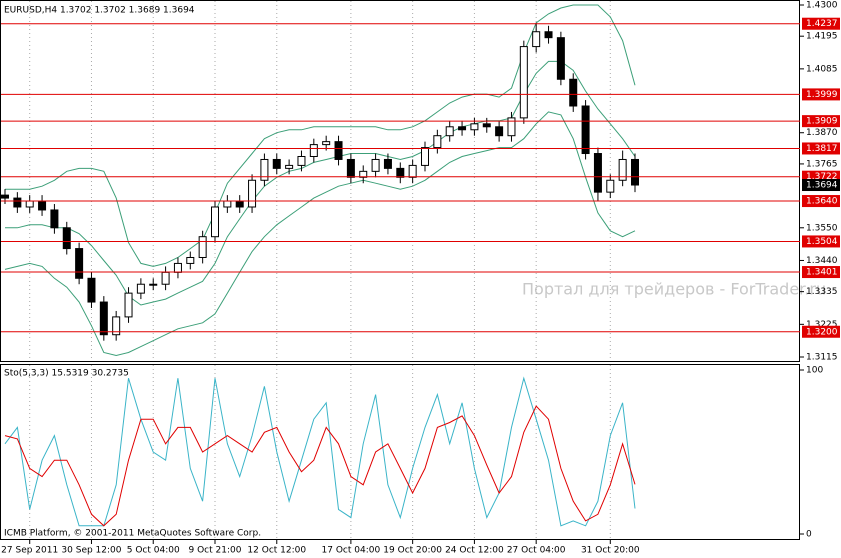 Image resolution: width=841 pixels, height=558 pixels. I want to click on x-tick-label: 27 Sep 2011, so click(29, 551).